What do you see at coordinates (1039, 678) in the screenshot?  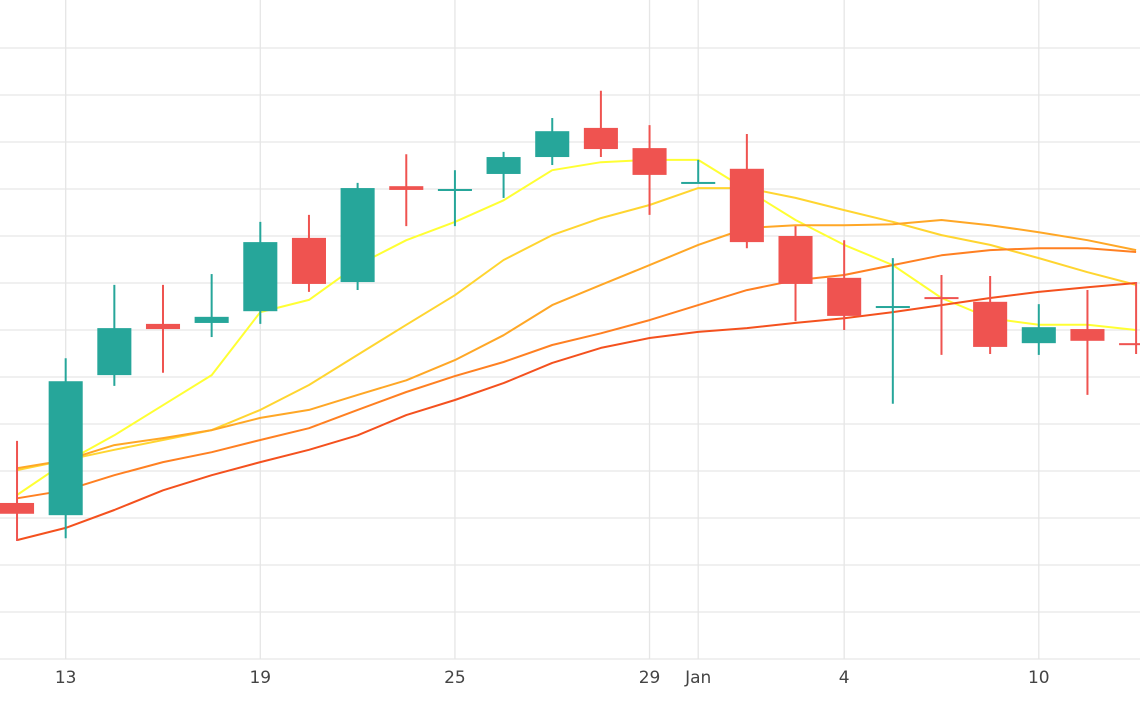 I see `x-tick-label: 10` at bounding box center [1039, 678].